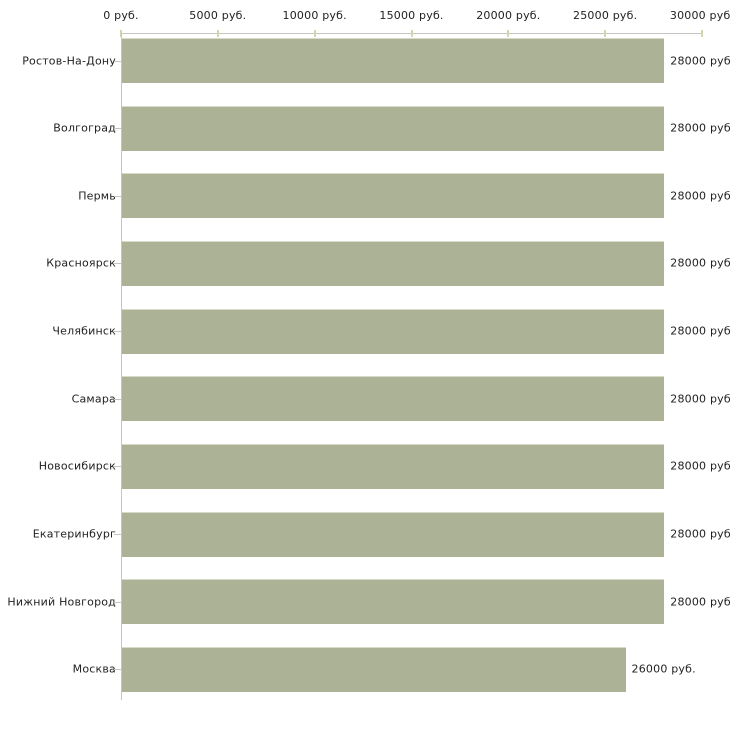 The height and width of the screenshot is (730, 730). What do you see at coordinates (121, 15) in the screenshot?
I see `x-axis-tick-label: 0 руб.` at bounding box center [121, 15].